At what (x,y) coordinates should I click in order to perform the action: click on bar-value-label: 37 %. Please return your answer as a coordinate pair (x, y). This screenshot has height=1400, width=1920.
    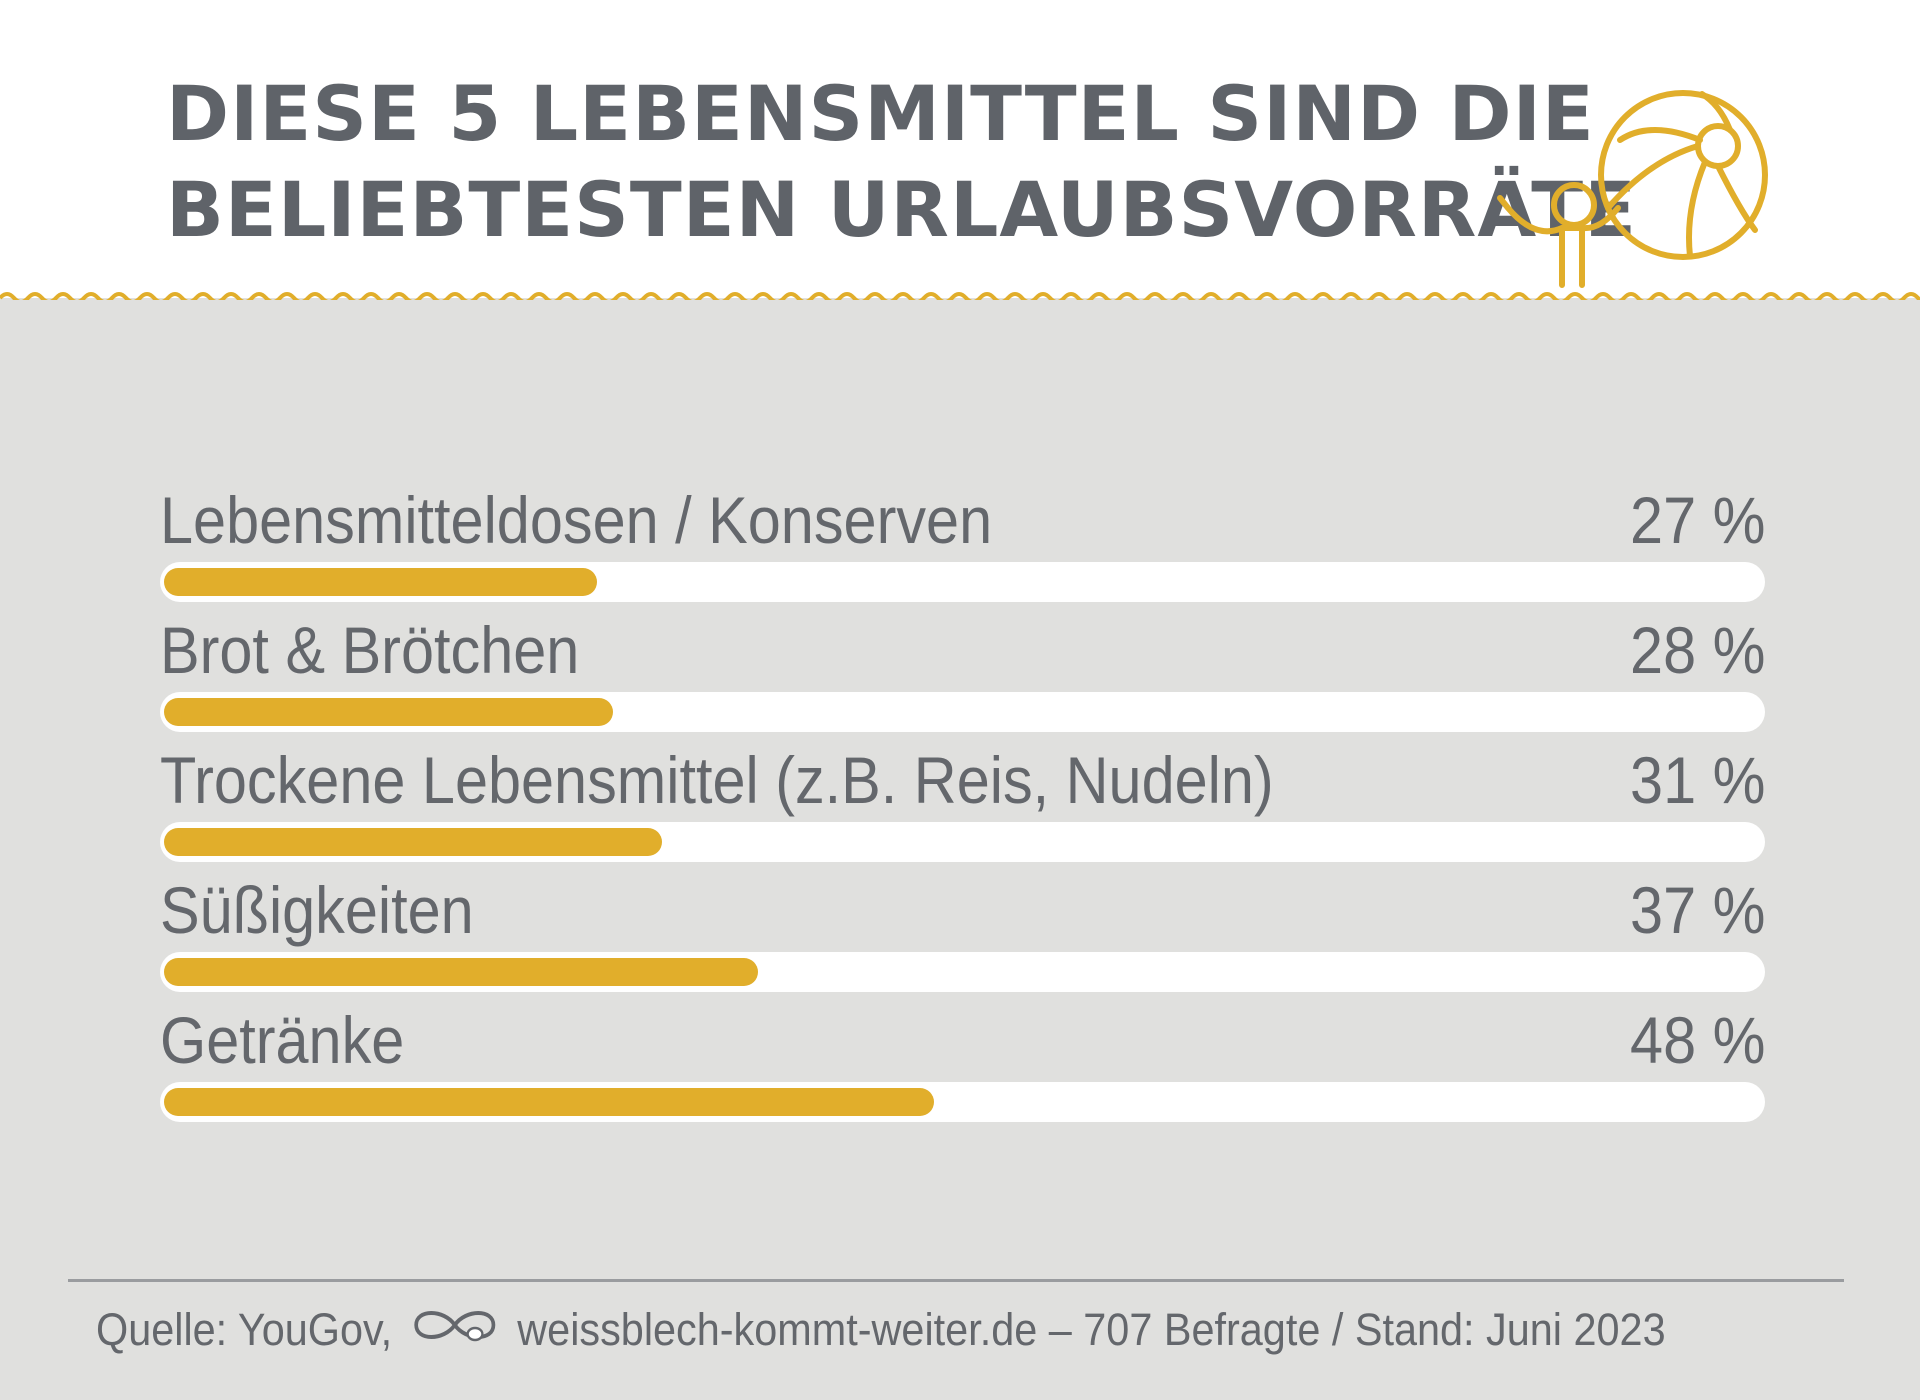
    Looking at the image, I should click on (1697, 910).